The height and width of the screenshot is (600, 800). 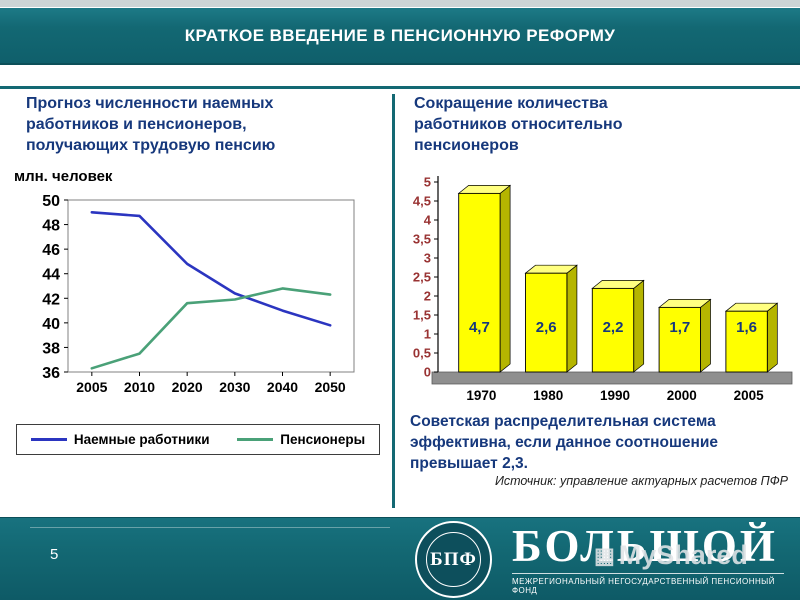 I want to click on svg-text: 1,5, so click(x=422, y=315).